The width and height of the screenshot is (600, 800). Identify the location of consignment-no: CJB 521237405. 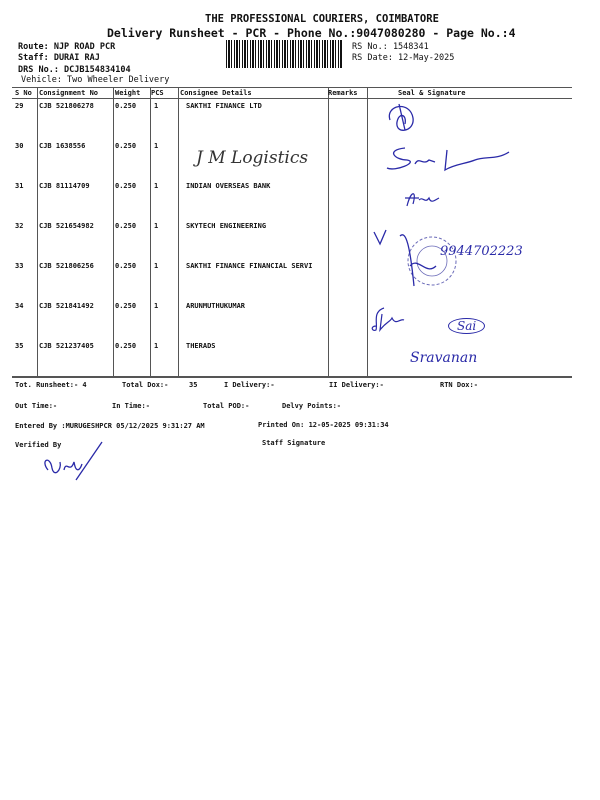
(66, 346).